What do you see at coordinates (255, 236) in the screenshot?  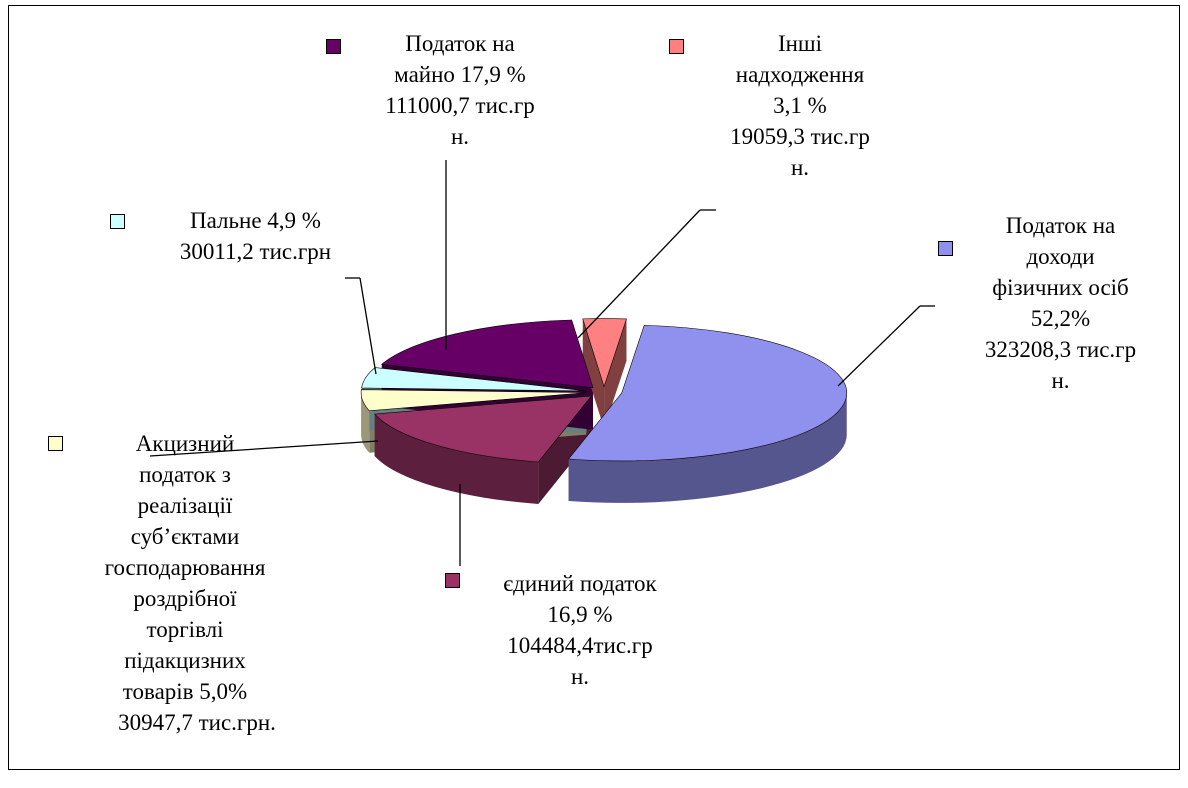 I see `slice-label: Пальне 4,9 % 30011,2 тис.грн` at bounding box center [255, 236].